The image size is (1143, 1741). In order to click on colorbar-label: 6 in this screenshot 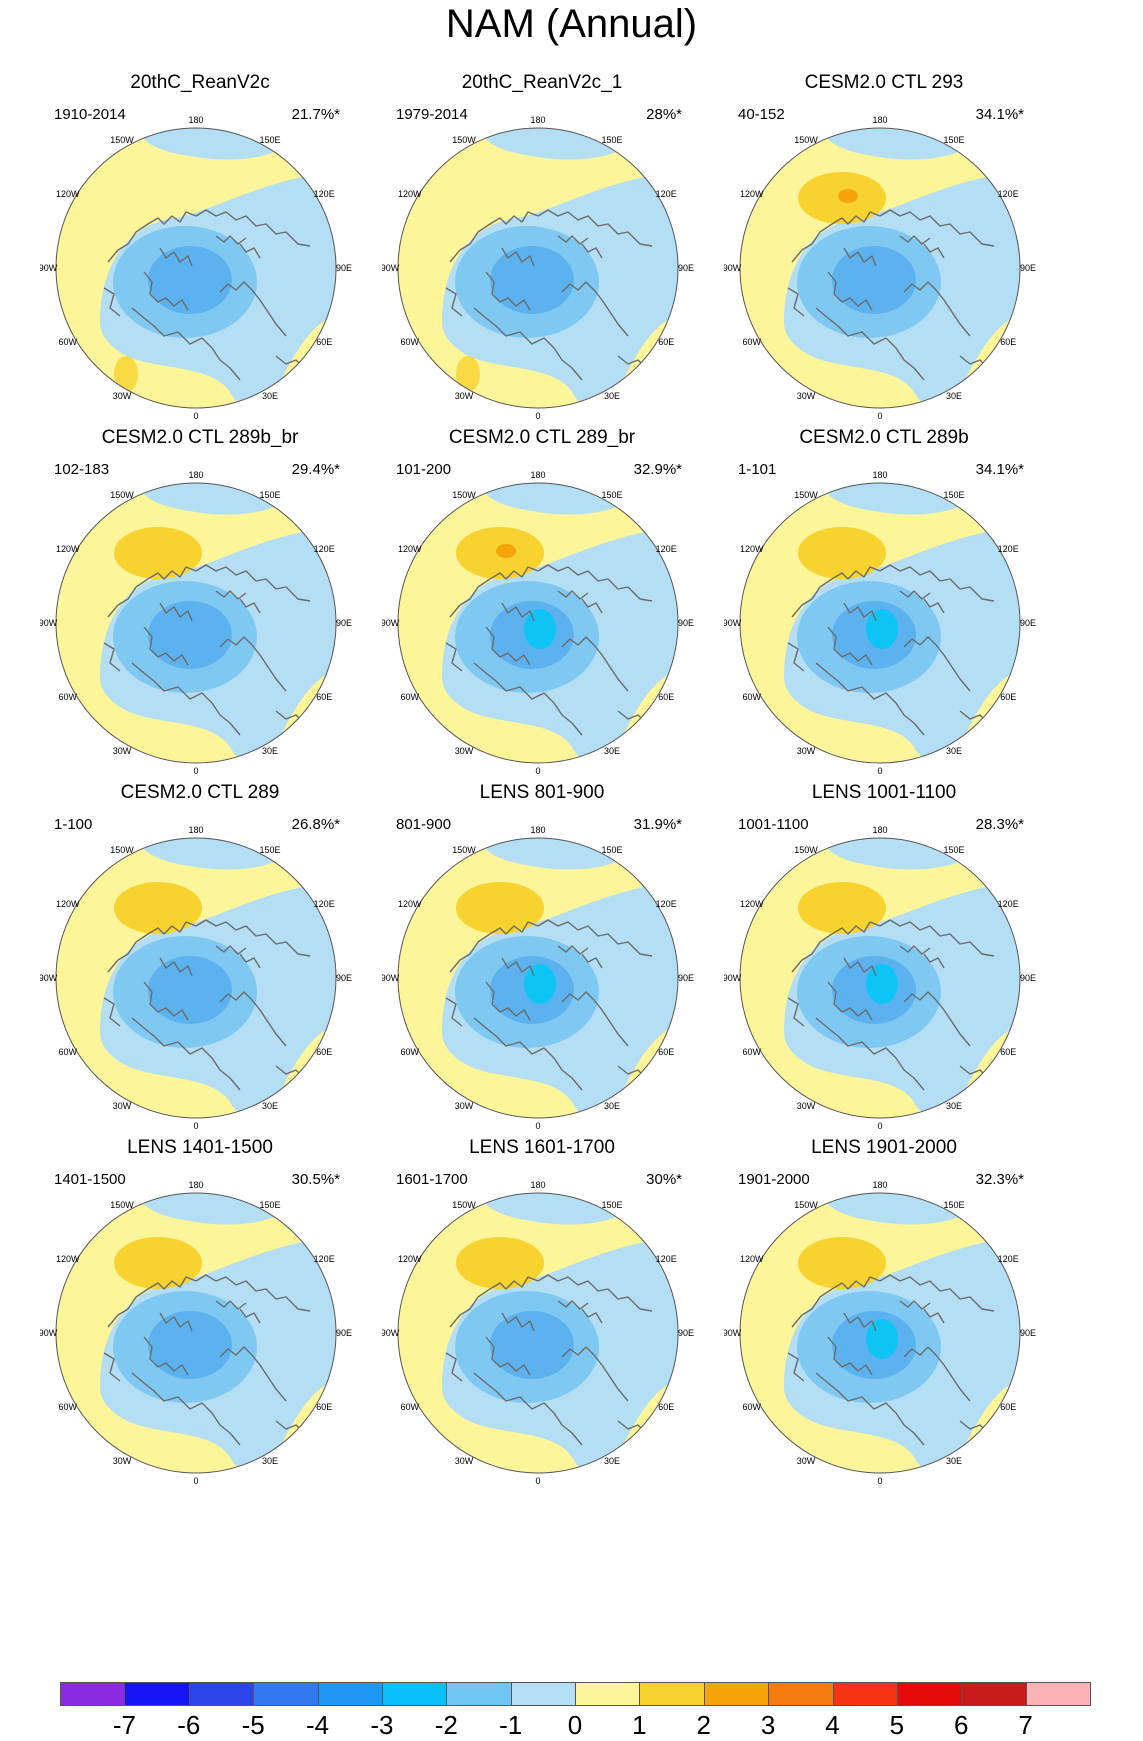, I will do `click(961, 1725)`.